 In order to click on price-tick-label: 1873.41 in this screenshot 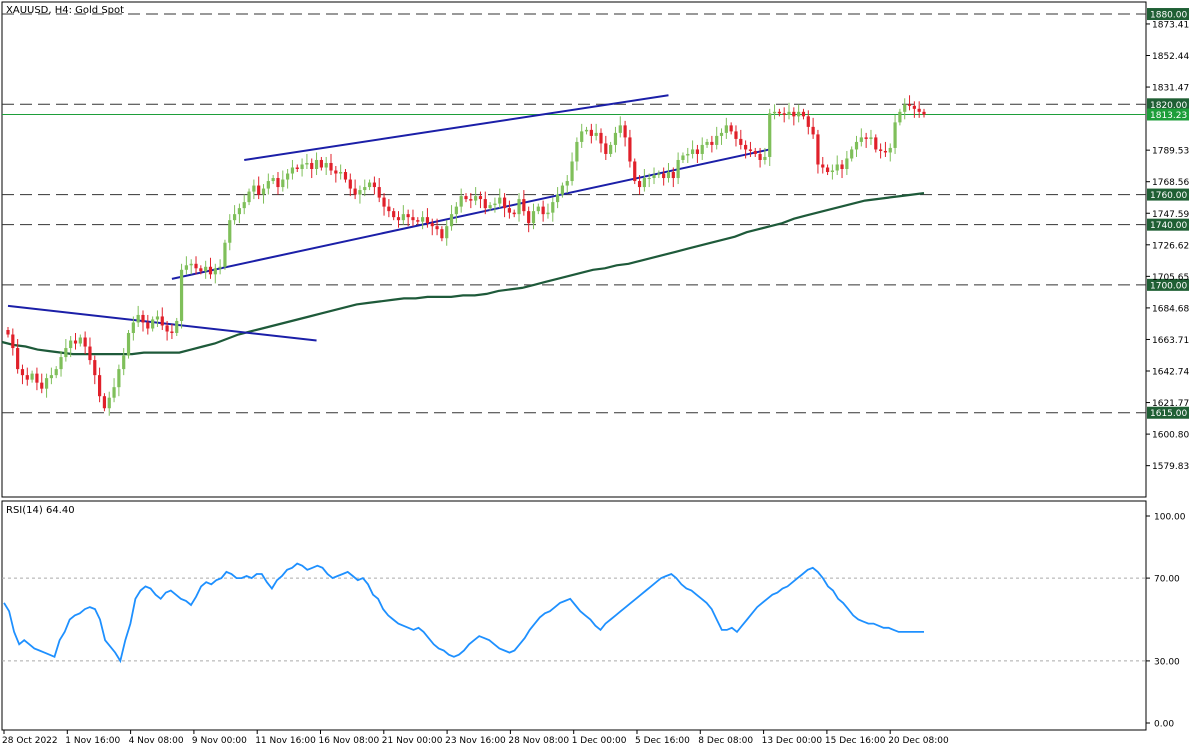, I will do `click(1170, 25)`.